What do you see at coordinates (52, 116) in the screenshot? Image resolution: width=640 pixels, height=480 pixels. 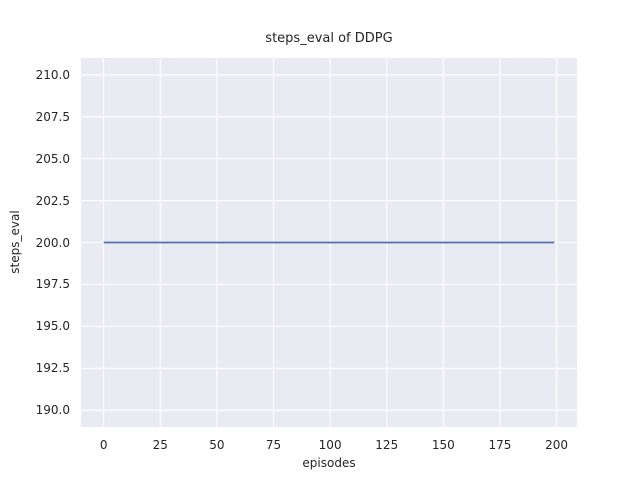 I see `y-tick-label: 207.5` at bounding box center [52, 116].